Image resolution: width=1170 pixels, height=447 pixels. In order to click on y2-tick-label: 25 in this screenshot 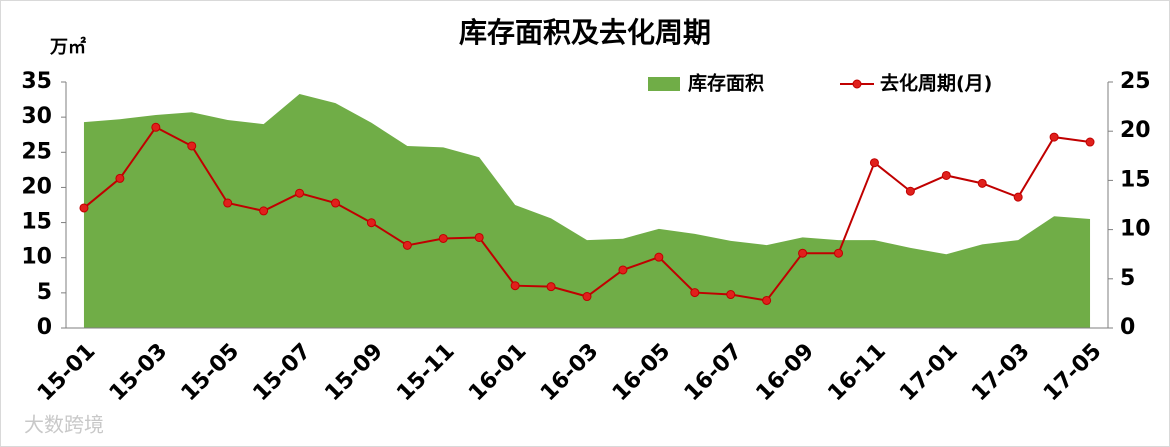, I will do `click(1135, 81)`.